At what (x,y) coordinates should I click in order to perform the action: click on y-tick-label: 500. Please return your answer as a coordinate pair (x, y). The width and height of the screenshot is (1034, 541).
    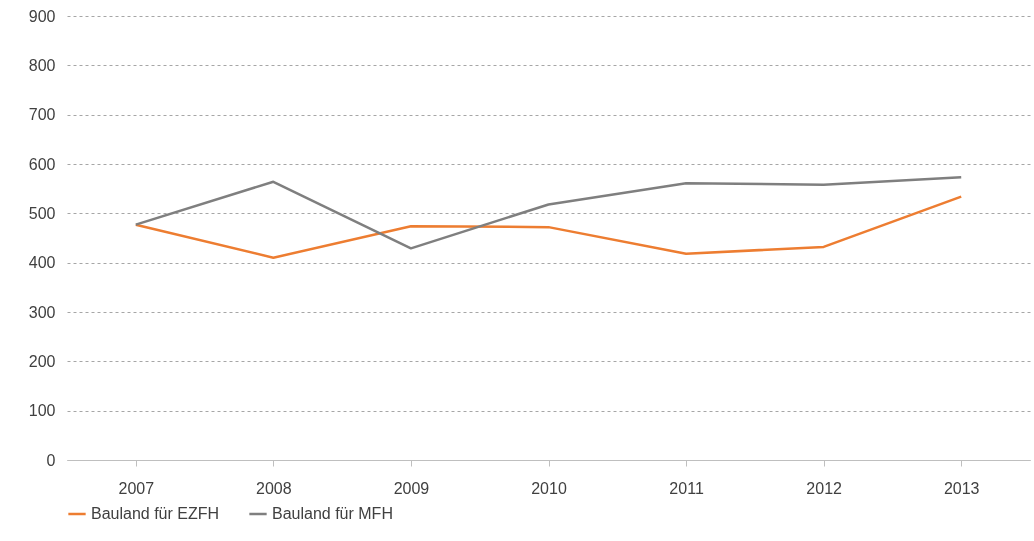
    Looking at the image, I should click on (42, 213).